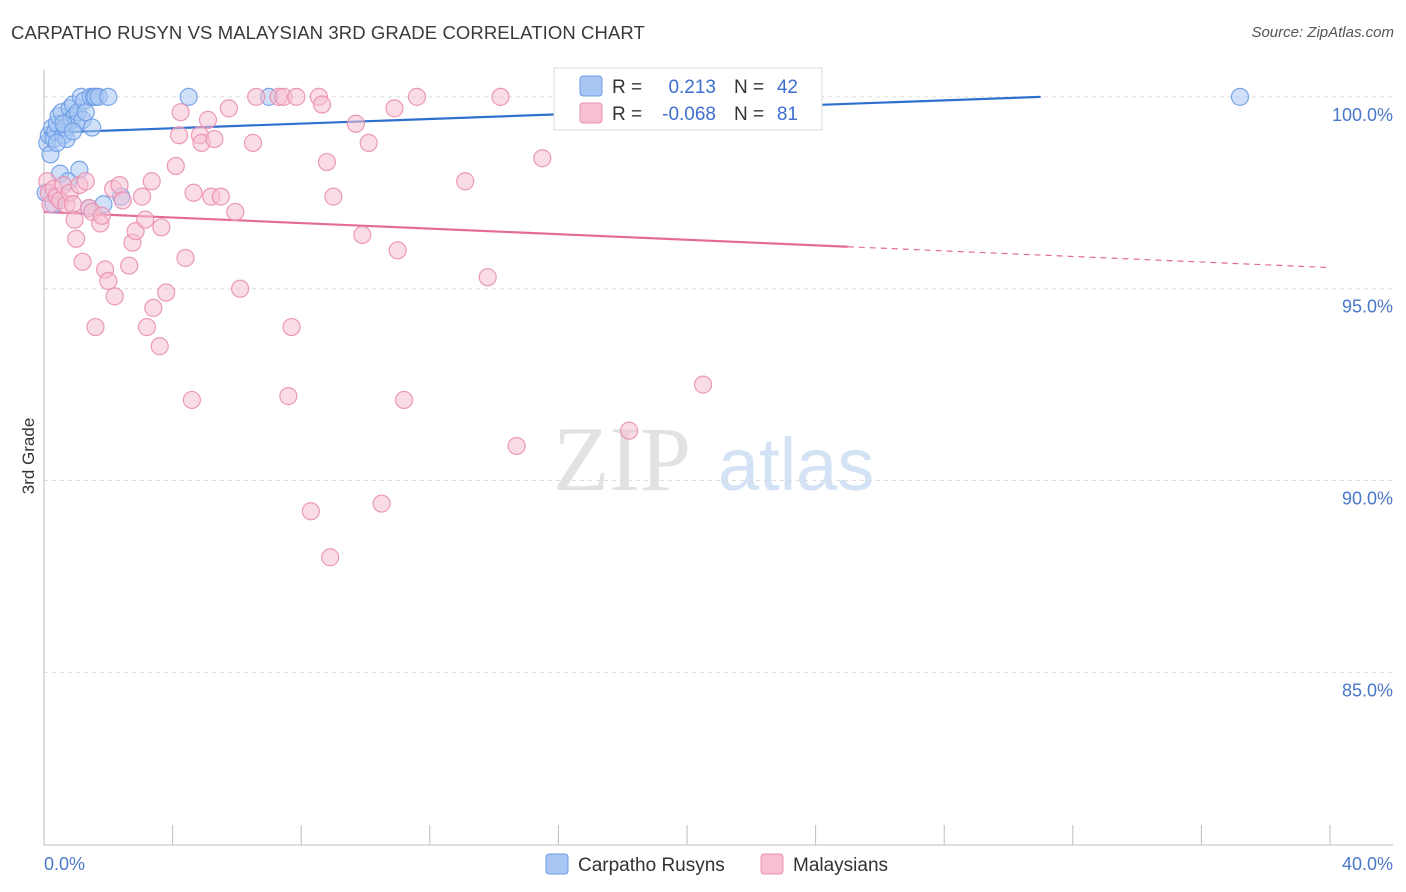  What do you see at coordinates (627, 114) in the screenshot?
I see `stats-r-label-malaysian: R =` at bounding box center [627, 114].